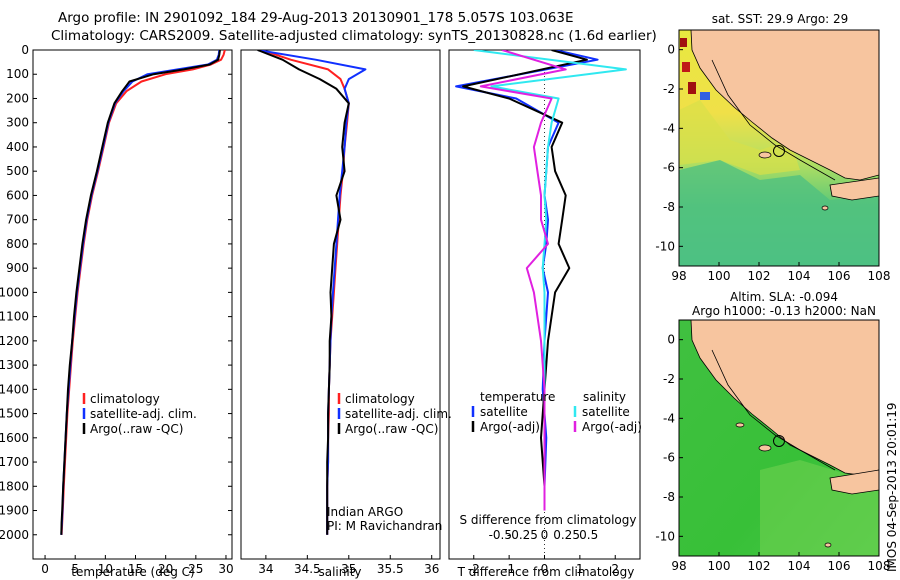  I want to click on t-difference-axis-label: T difference from climatology, so click(546, 572).